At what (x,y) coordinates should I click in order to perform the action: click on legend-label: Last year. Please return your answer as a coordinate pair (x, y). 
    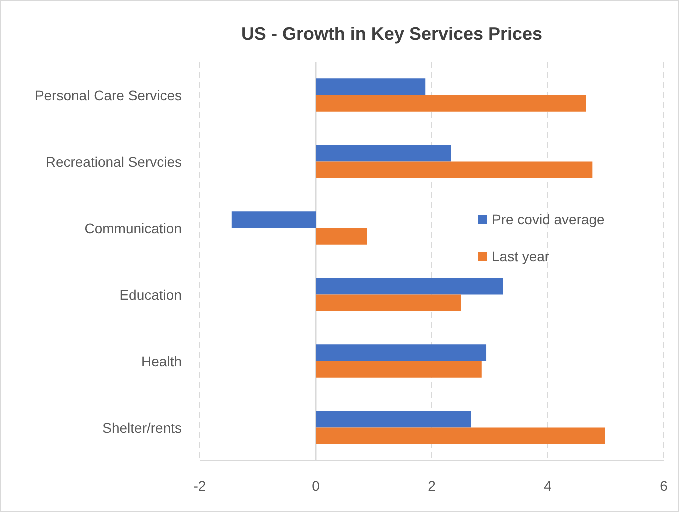
    Looking at the image, I should click on (521, 256).